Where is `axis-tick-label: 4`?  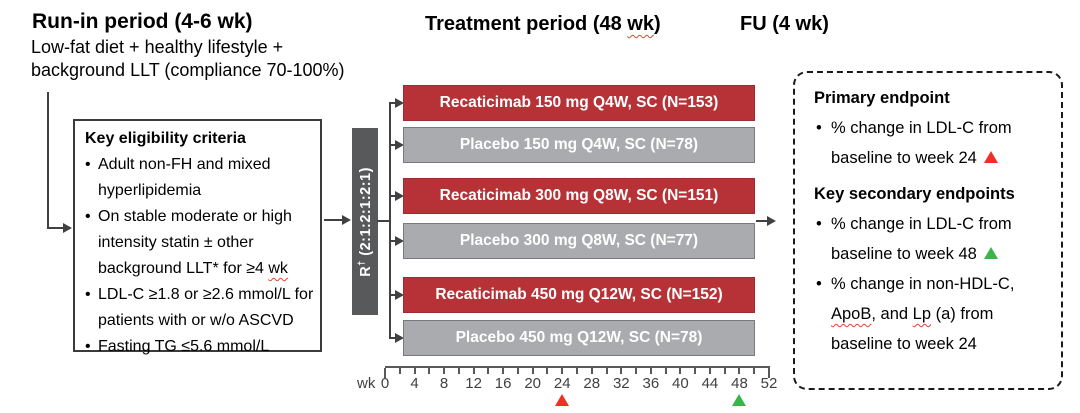 axis-tick-label: 4 is located at coordinates (414, 383).